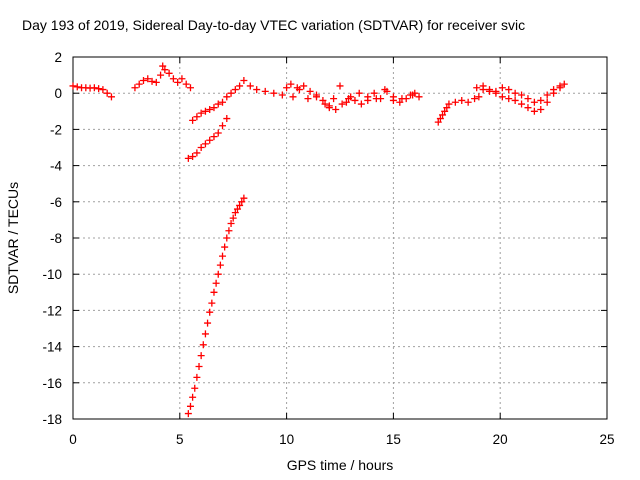 The image size is (640, 480). Describe the element at coordinates (52, 274) in the screenshot. I see `y-tick-label: -10` at that location.